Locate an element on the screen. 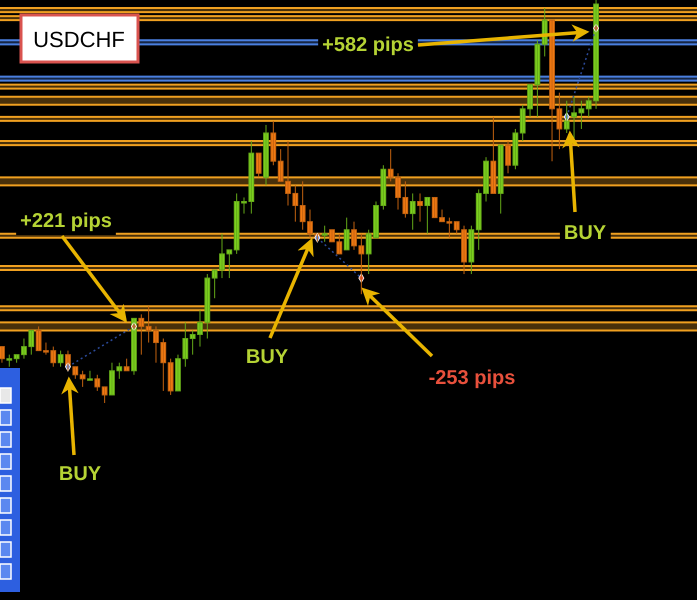 This screenshot has height=600, width=697. annotation: -253 pips is located at coordinates (472, 378).